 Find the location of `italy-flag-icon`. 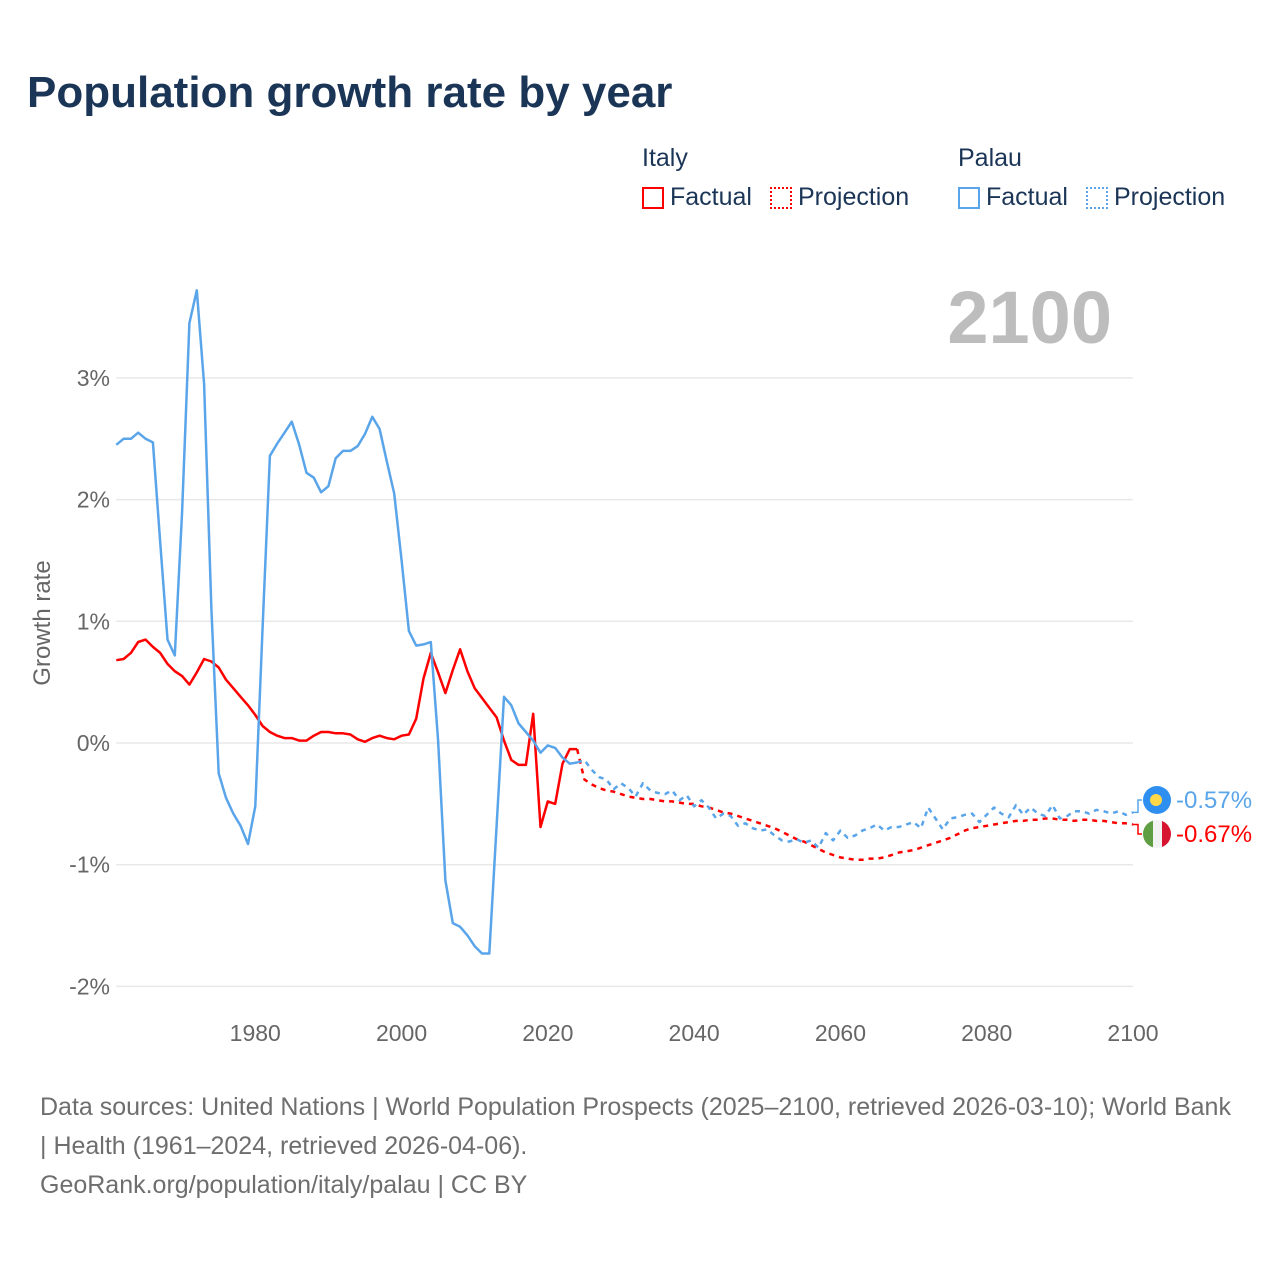

italy-flag-icon is located at coordinates (1157, 834).